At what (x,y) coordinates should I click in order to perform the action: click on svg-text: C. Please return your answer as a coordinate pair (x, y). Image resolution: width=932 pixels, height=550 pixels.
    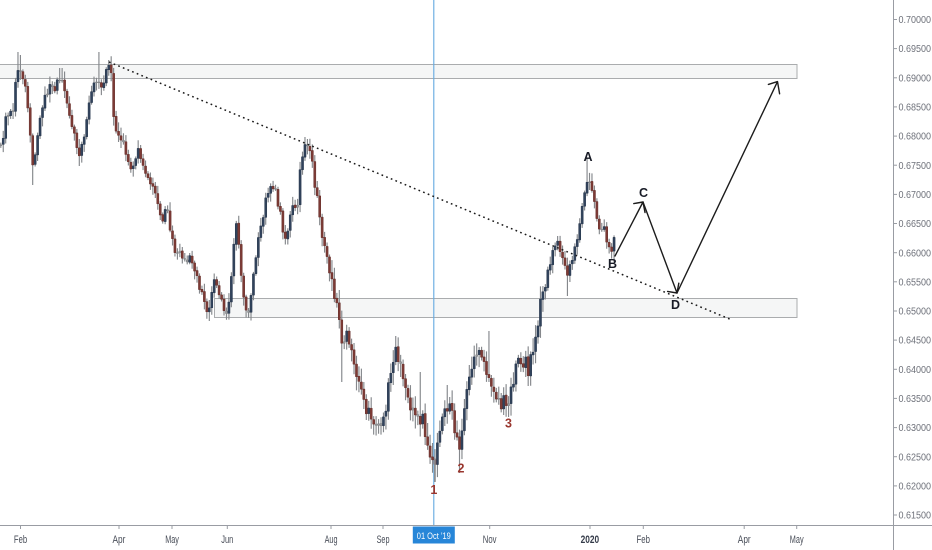
    Looking at the image, I should click on (643, 193).